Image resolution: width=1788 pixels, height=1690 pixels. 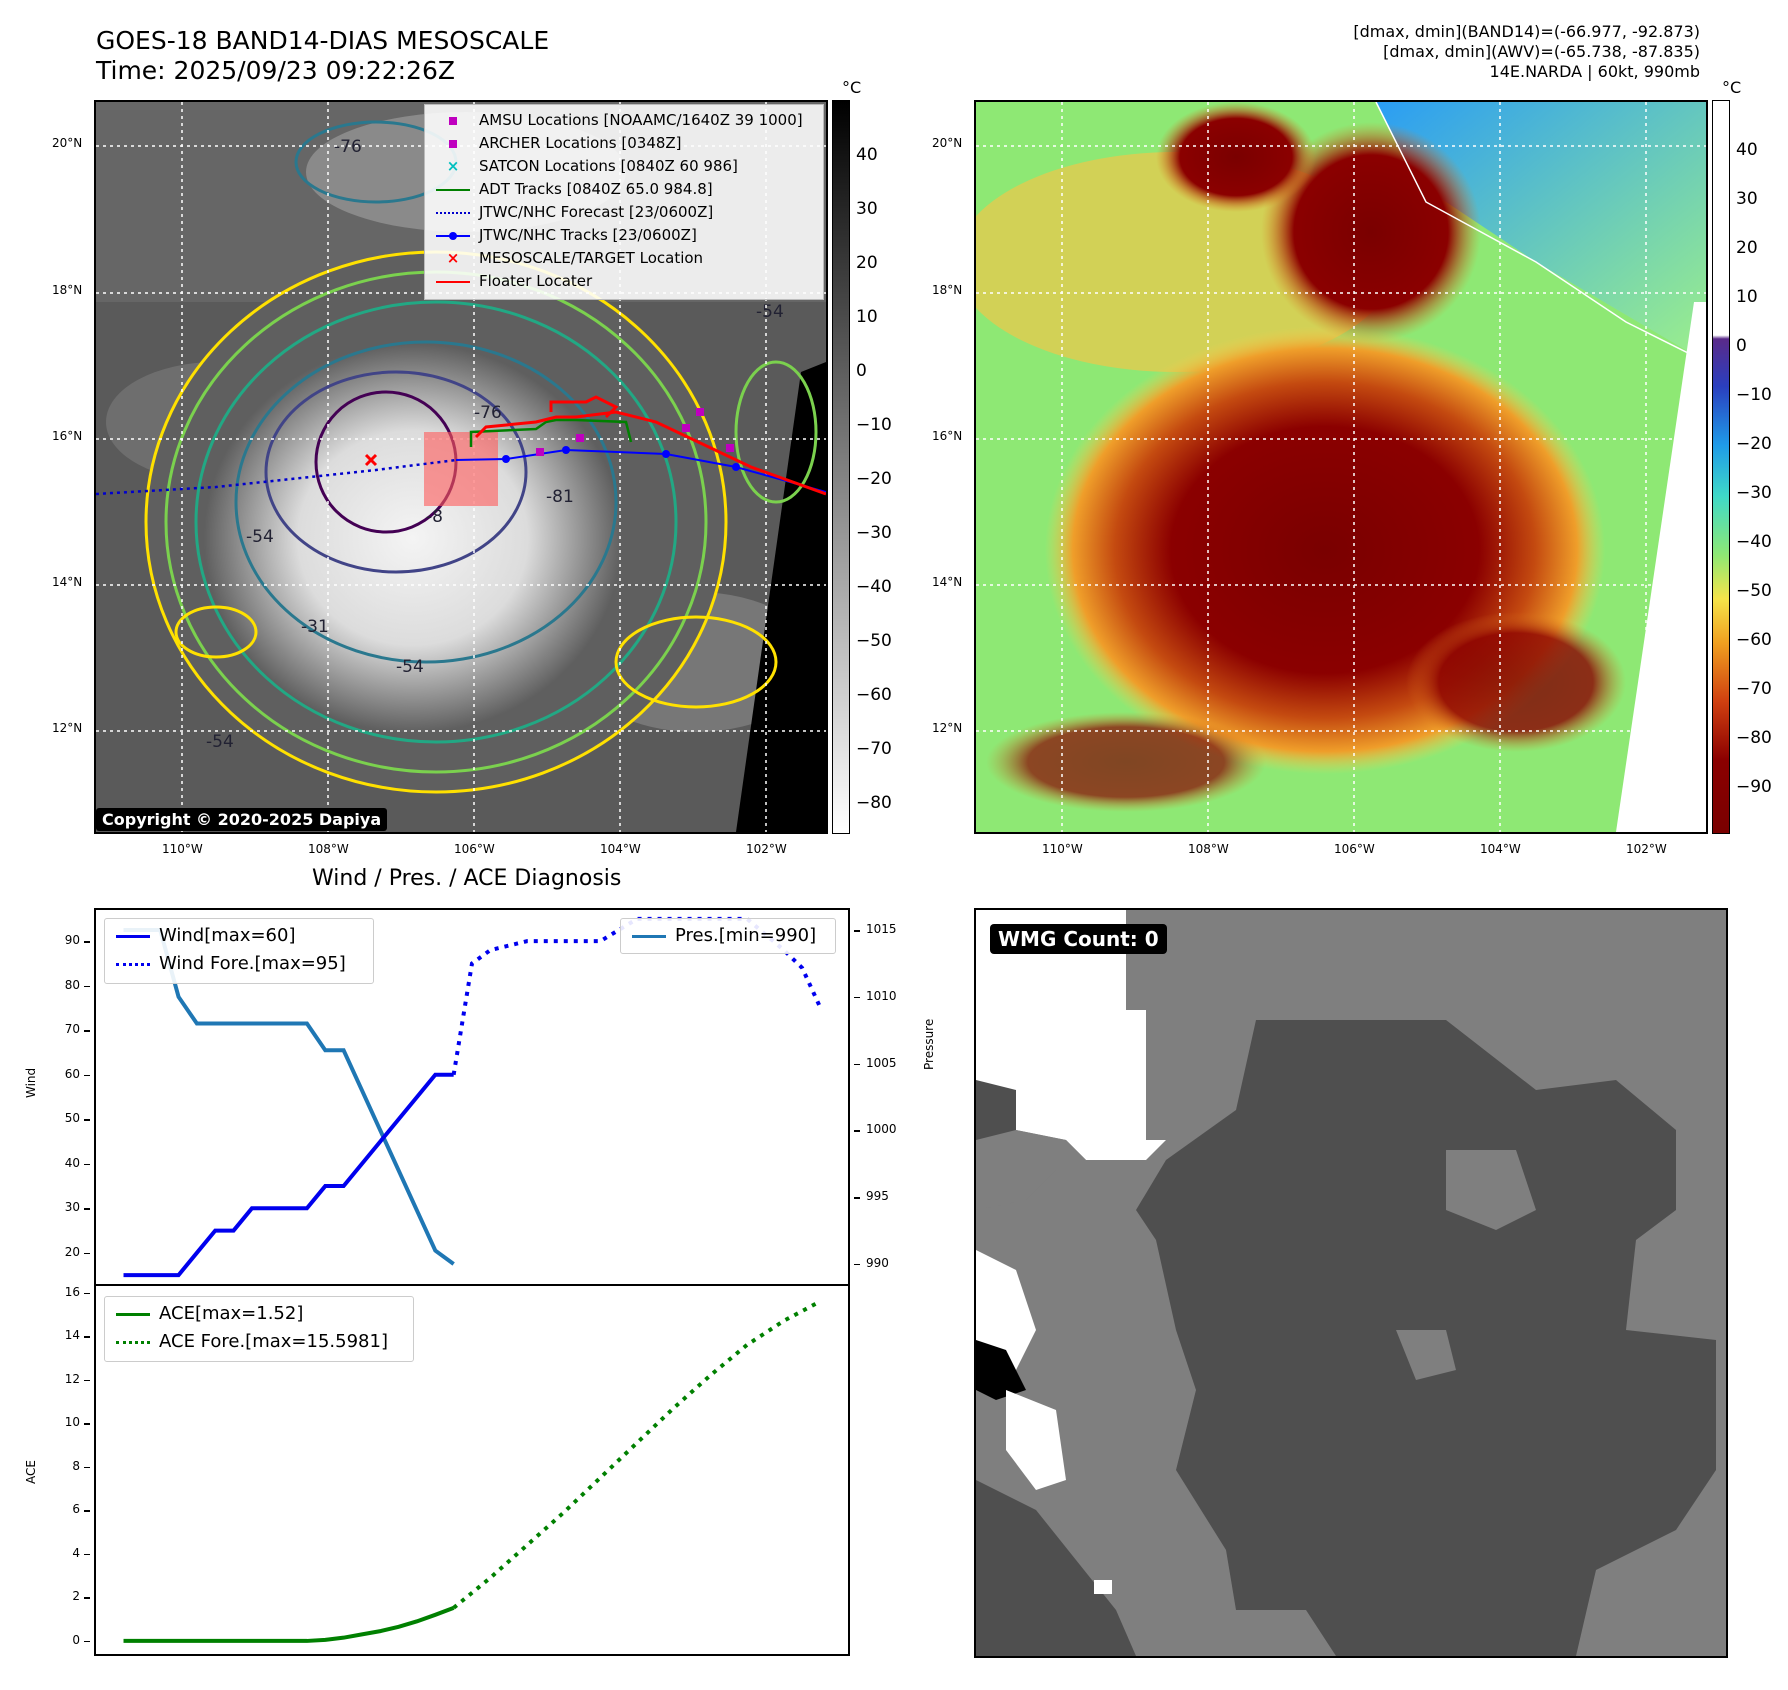 What do you see at coordinates (877, 1262) in the screenshot?
I see `axis-tick-label: 990` at bounding box center [877, 1262].